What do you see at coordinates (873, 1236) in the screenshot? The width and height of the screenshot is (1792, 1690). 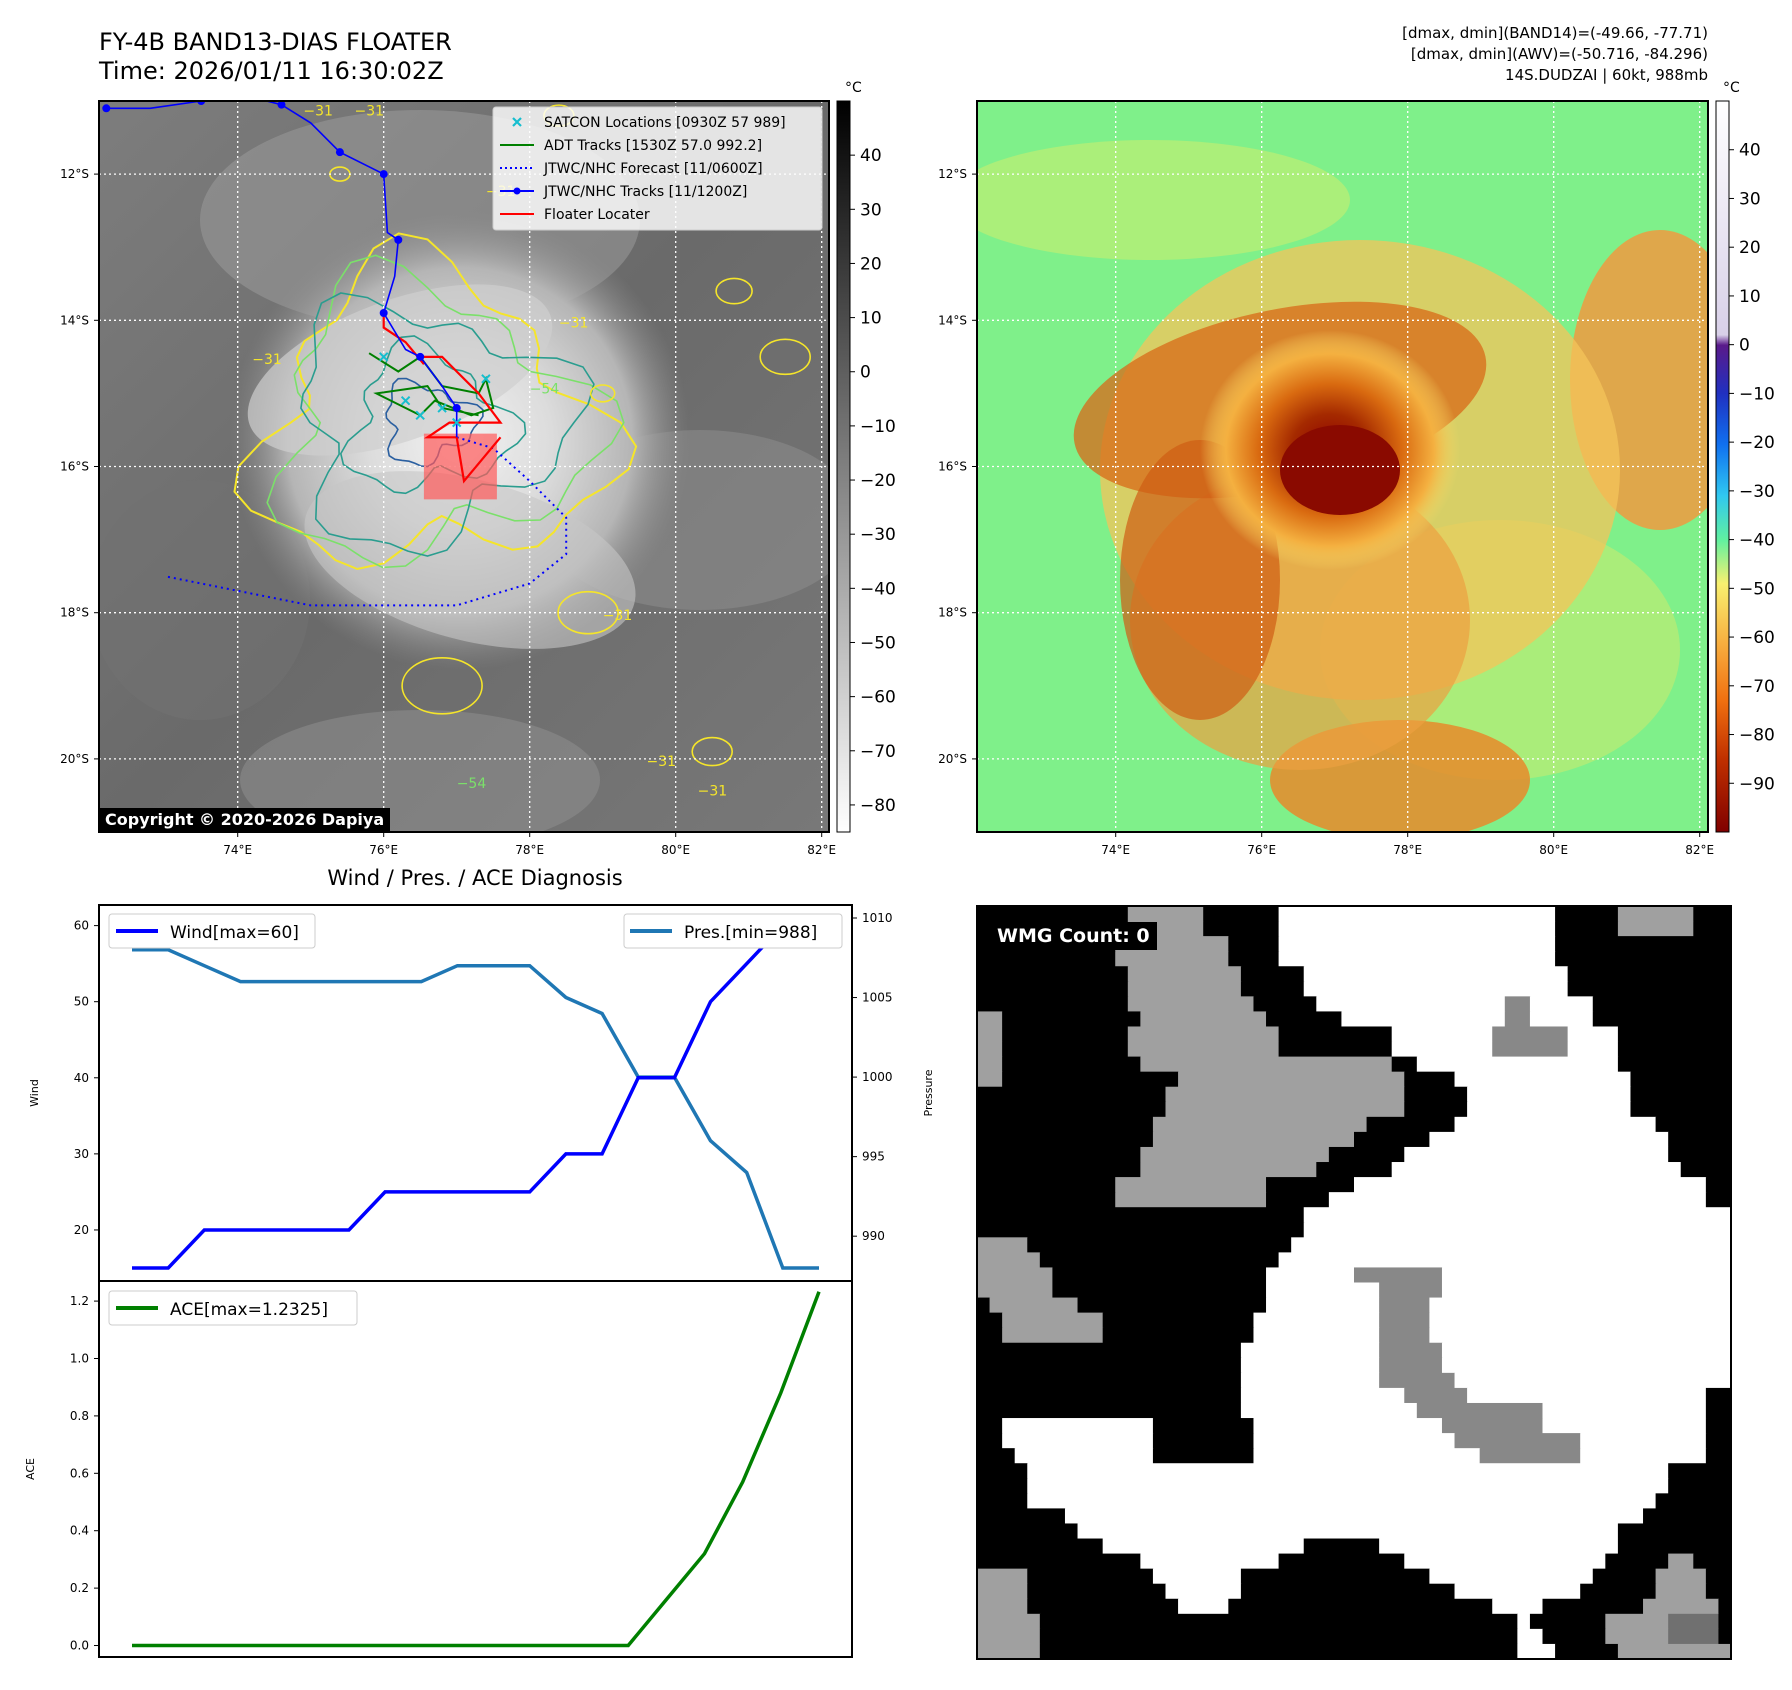 I see `pressure-tick-label: 990` at bounding box center [873, 1236].